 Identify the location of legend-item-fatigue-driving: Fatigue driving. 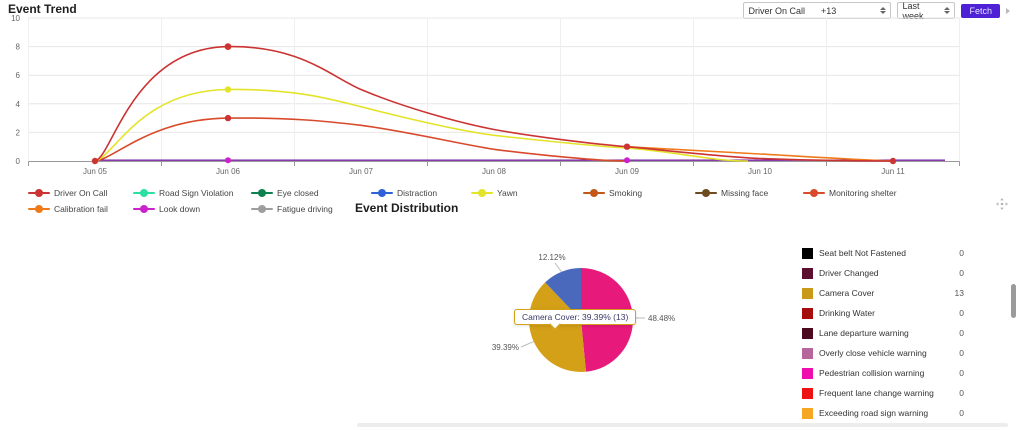
(311, 209).